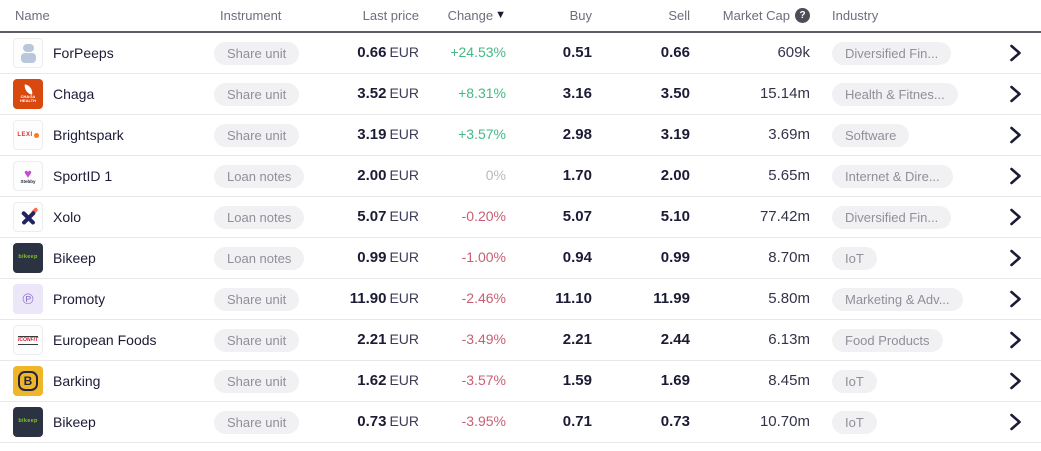  I want to click on instrument-badge: Loan notes, so click(259, 176).